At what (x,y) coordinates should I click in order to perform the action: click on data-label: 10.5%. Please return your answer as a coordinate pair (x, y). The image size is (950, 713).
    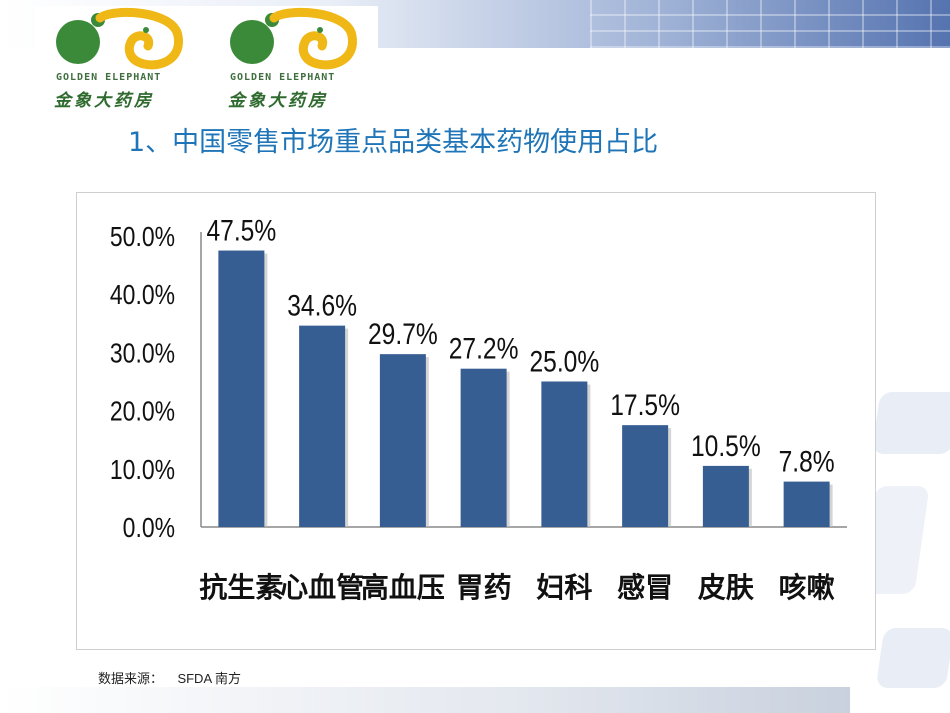
    Looking at the image, I should click on (726, 446).